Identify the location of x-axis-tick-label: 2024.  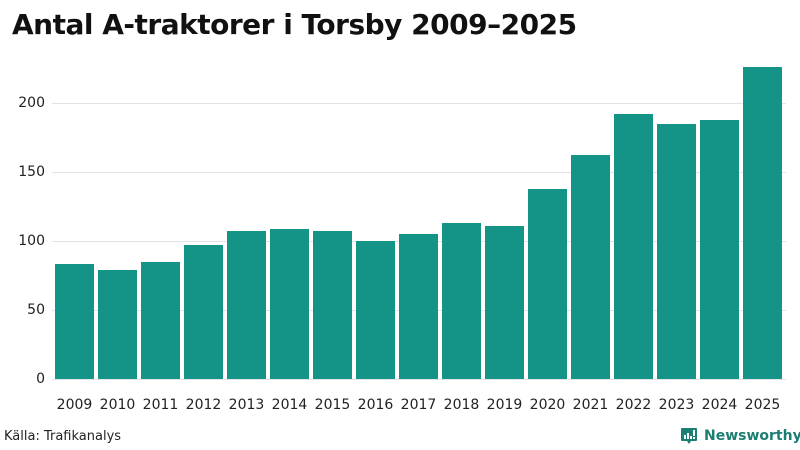
(719, 405).